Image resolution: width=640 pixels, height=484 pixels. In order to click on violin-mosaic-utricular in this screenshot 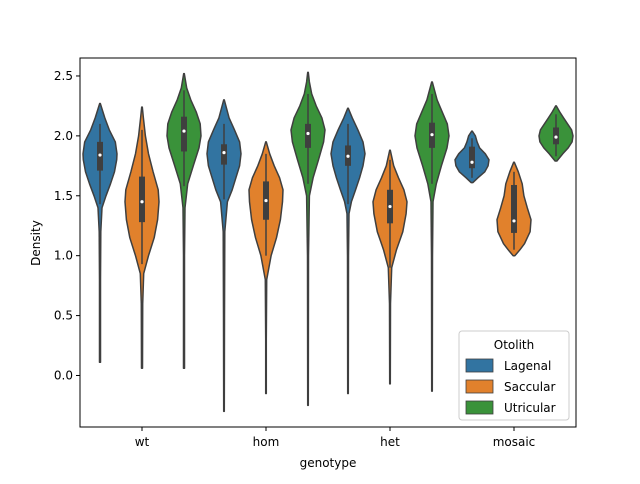, I will do `click(556, 133)`.